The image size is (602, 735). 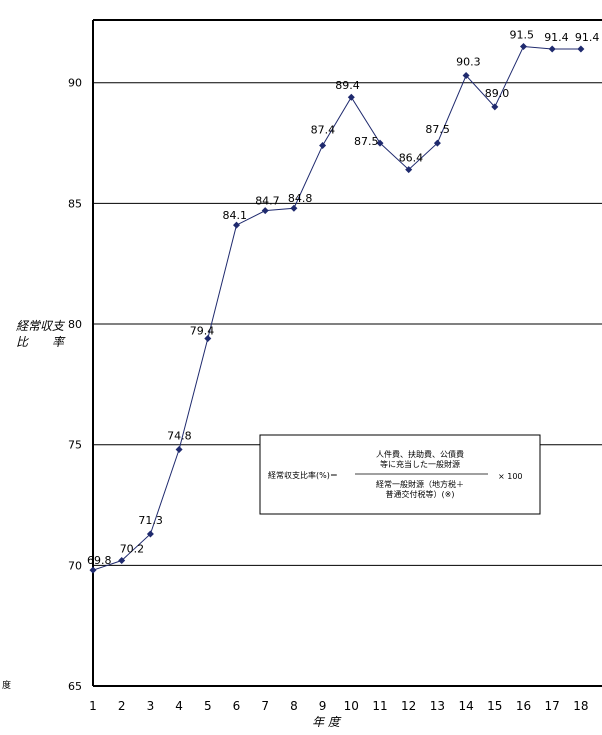 What do you see at coordinates (411, 158) in the screenshot?
I see `data-label: 86.4` at bounding box center [411, 158].